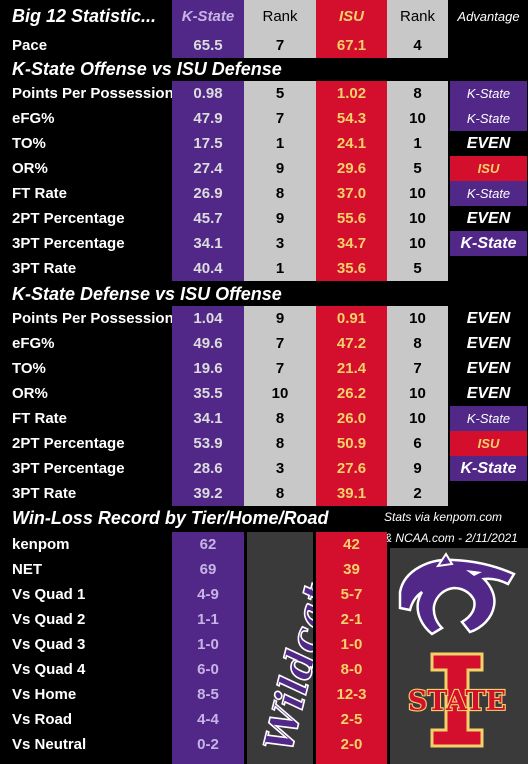 The width and height of the screenshot is (528, 764). I want to click on record-label-vs-quad-3: Vs Quad 3, so click(49, 644).